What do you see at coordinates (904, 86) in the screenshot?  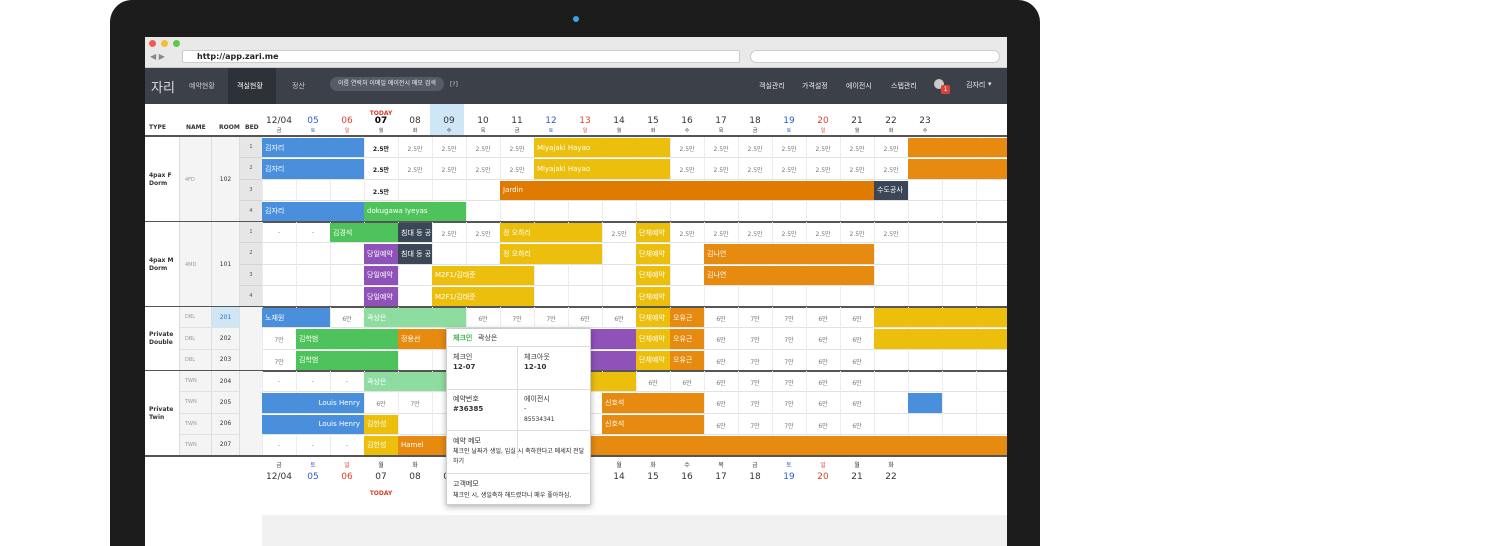 I see `nav-right-item: 스텝관리` at bounding box center [904, 86].